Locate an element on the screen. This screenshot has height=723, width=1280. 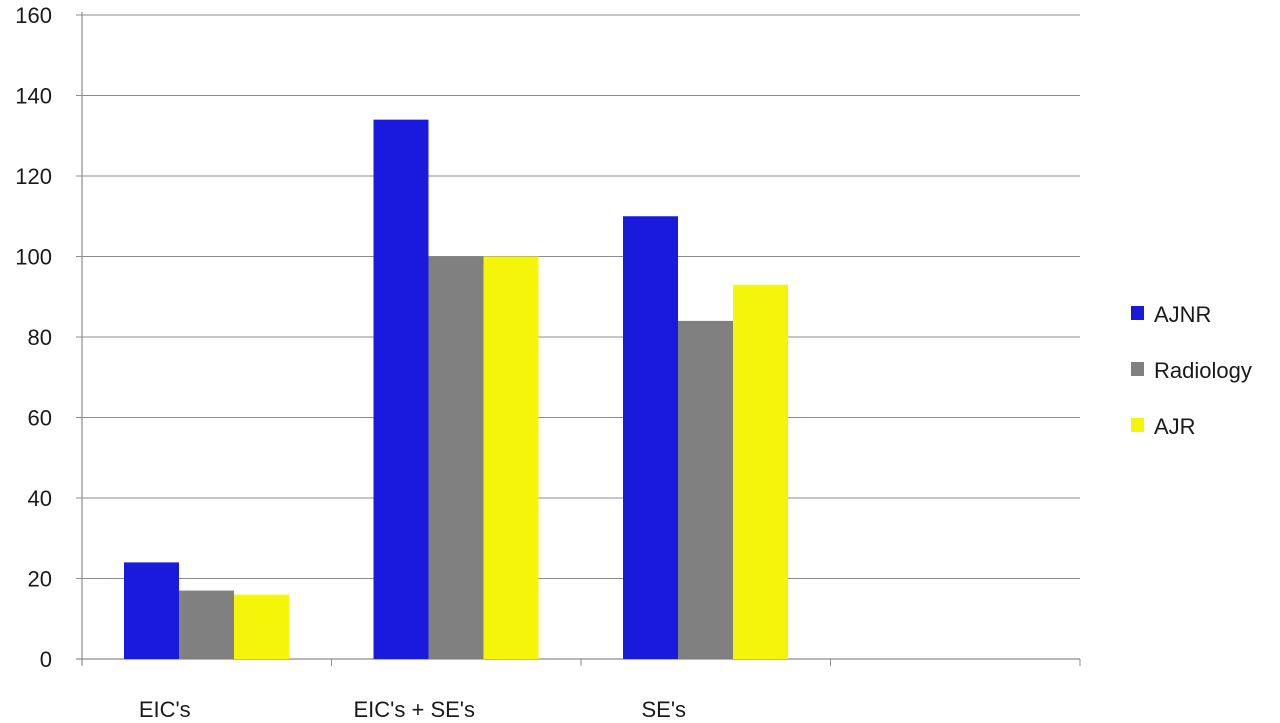
y-tick-label: 160 is located at coordinates (33, 15).